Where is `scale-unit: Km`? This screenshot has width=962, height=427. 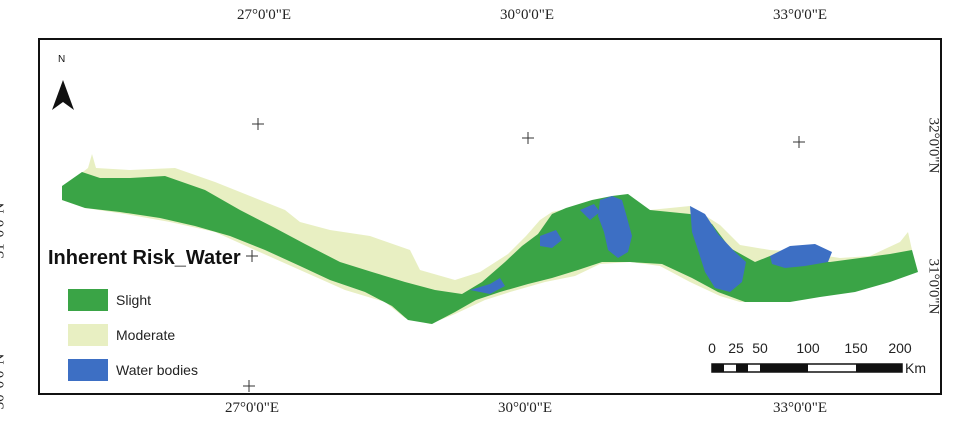
scale-unit: Km is located at coordinates (915, 368).